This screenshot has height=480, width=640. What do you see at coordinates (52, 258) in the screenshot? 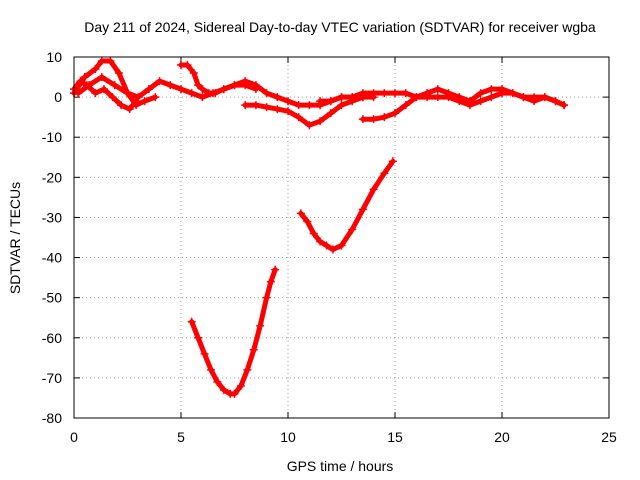
I see `y-tick-label: -40` at bounding box center [52, 258].